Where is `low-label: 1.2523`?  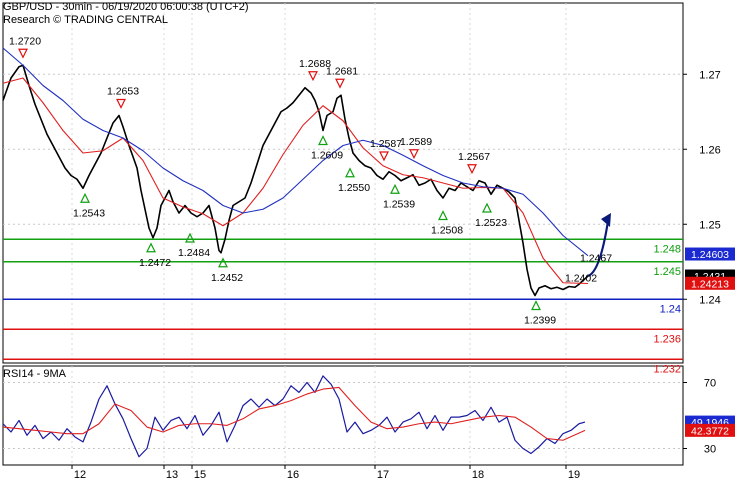
low-label: 1.2523 is located at coordinates (491, 223).